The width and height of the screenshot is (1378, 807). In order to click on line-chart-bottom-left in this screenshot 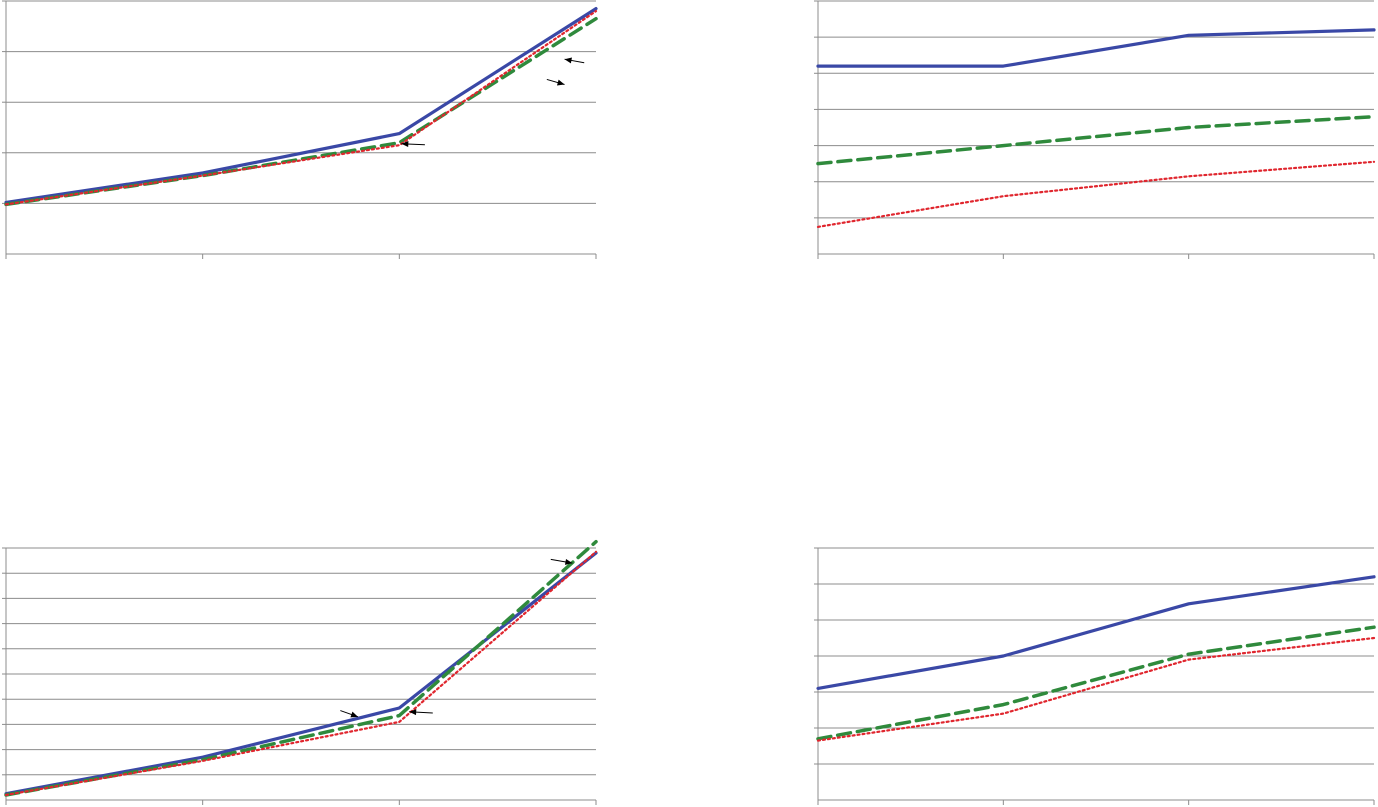, I will do `click(300, 672)`.